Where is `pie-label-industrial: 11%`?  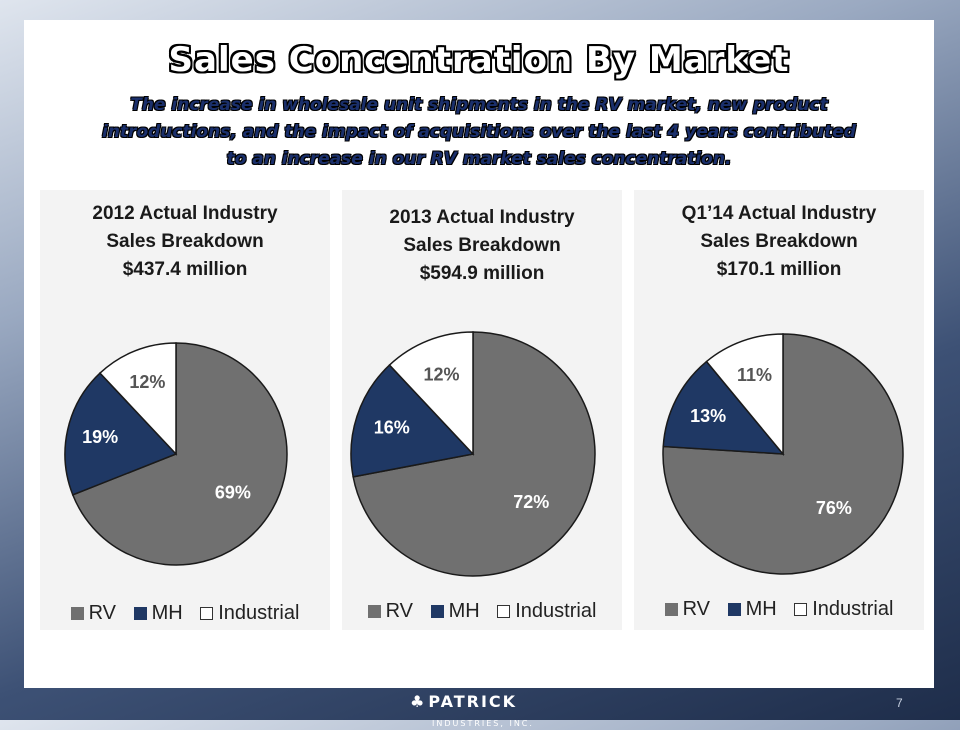 pie-label-industrial: 11% is located at coordinates (754, 375).